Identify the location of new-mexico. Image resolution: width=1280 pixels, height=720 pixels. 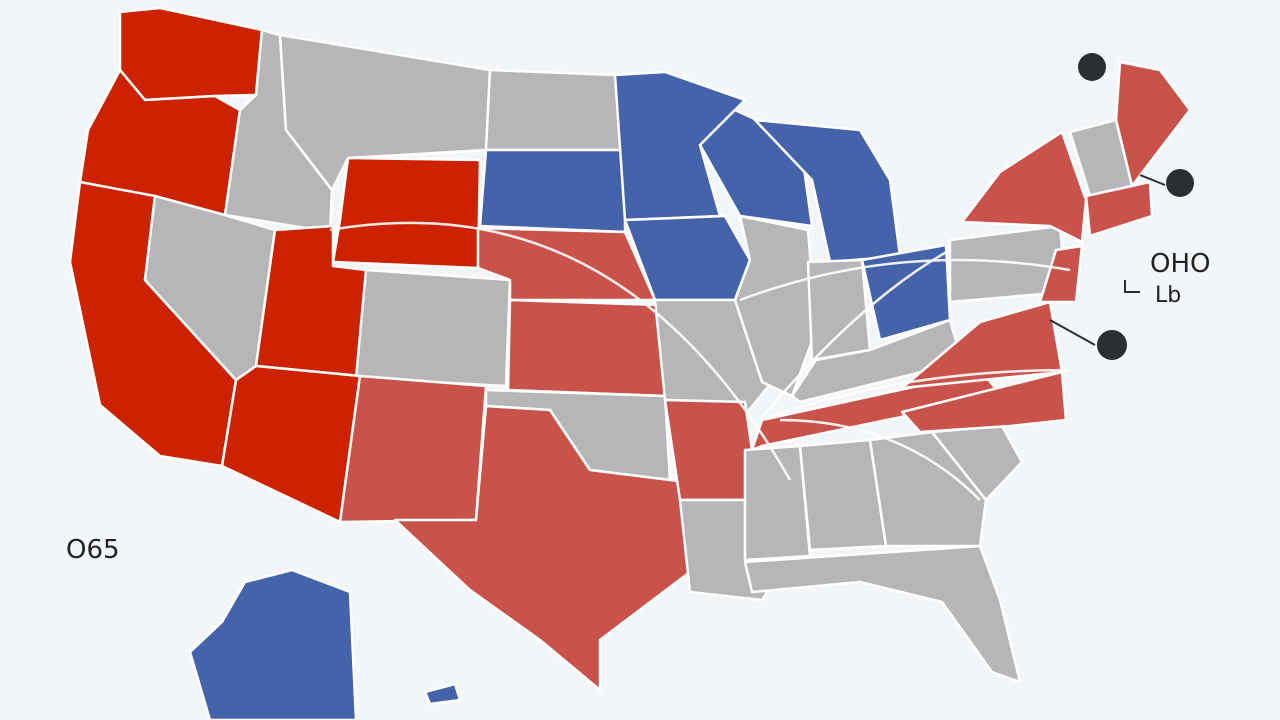
(413, 449).